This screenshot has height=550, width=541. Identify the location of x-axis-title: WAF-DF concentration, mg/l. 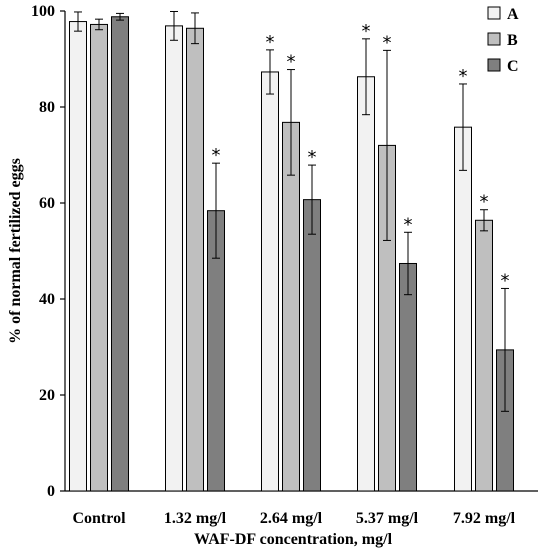
(293, 539).